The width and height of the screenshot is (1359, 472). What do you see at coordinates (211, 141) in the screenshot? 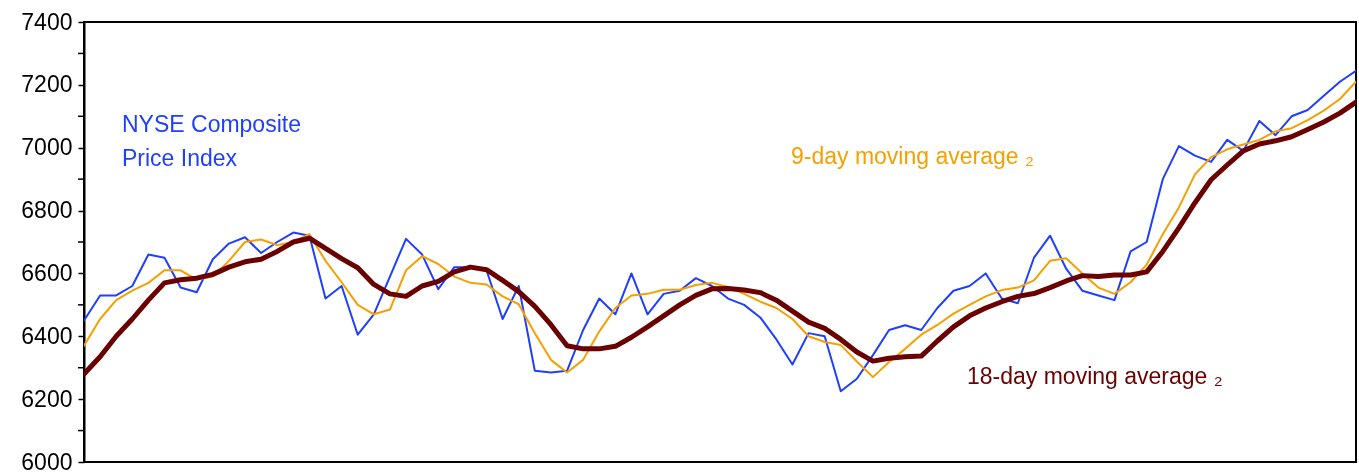
I see `text: NYSE Composite Price Index` at bounding box center [211, 141].